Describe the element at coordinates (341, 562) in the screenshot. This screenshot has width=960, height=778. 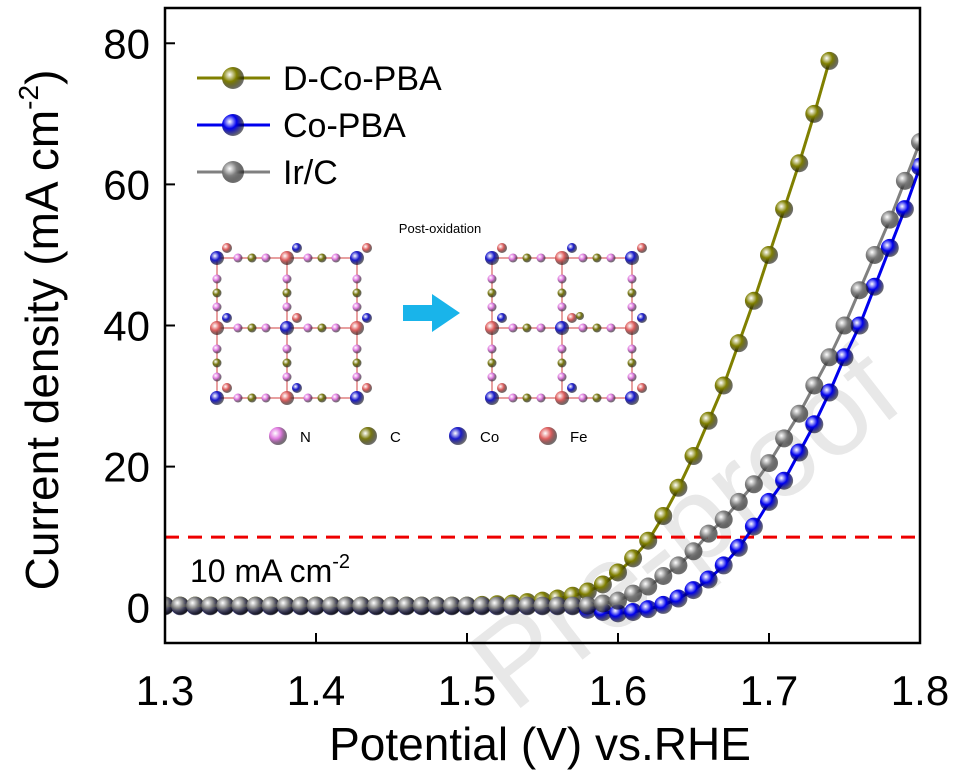
I see `reference-label-sup: -2` at that location.